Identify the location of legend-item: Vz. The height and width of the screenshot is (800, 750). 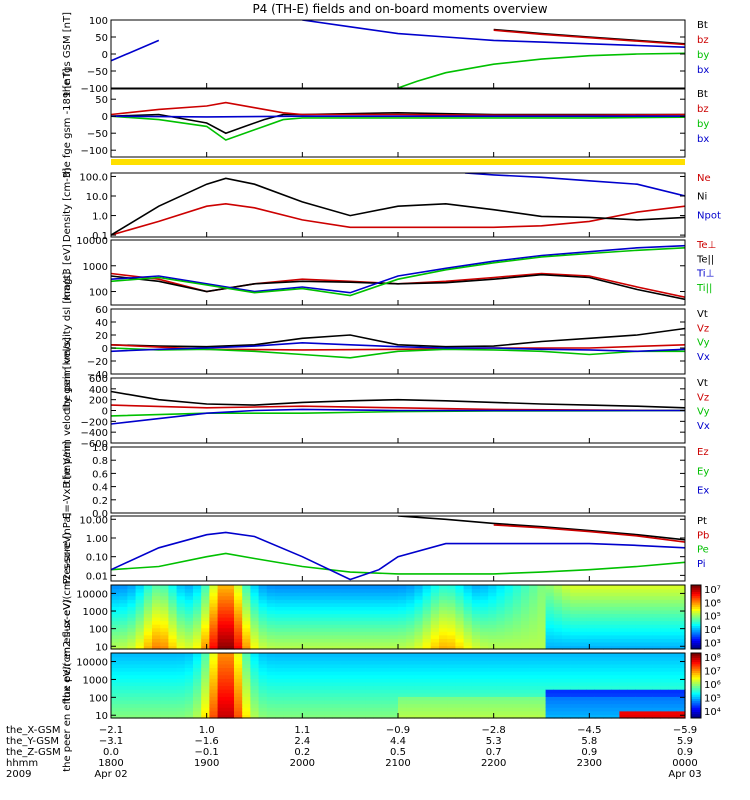
(703, 328).